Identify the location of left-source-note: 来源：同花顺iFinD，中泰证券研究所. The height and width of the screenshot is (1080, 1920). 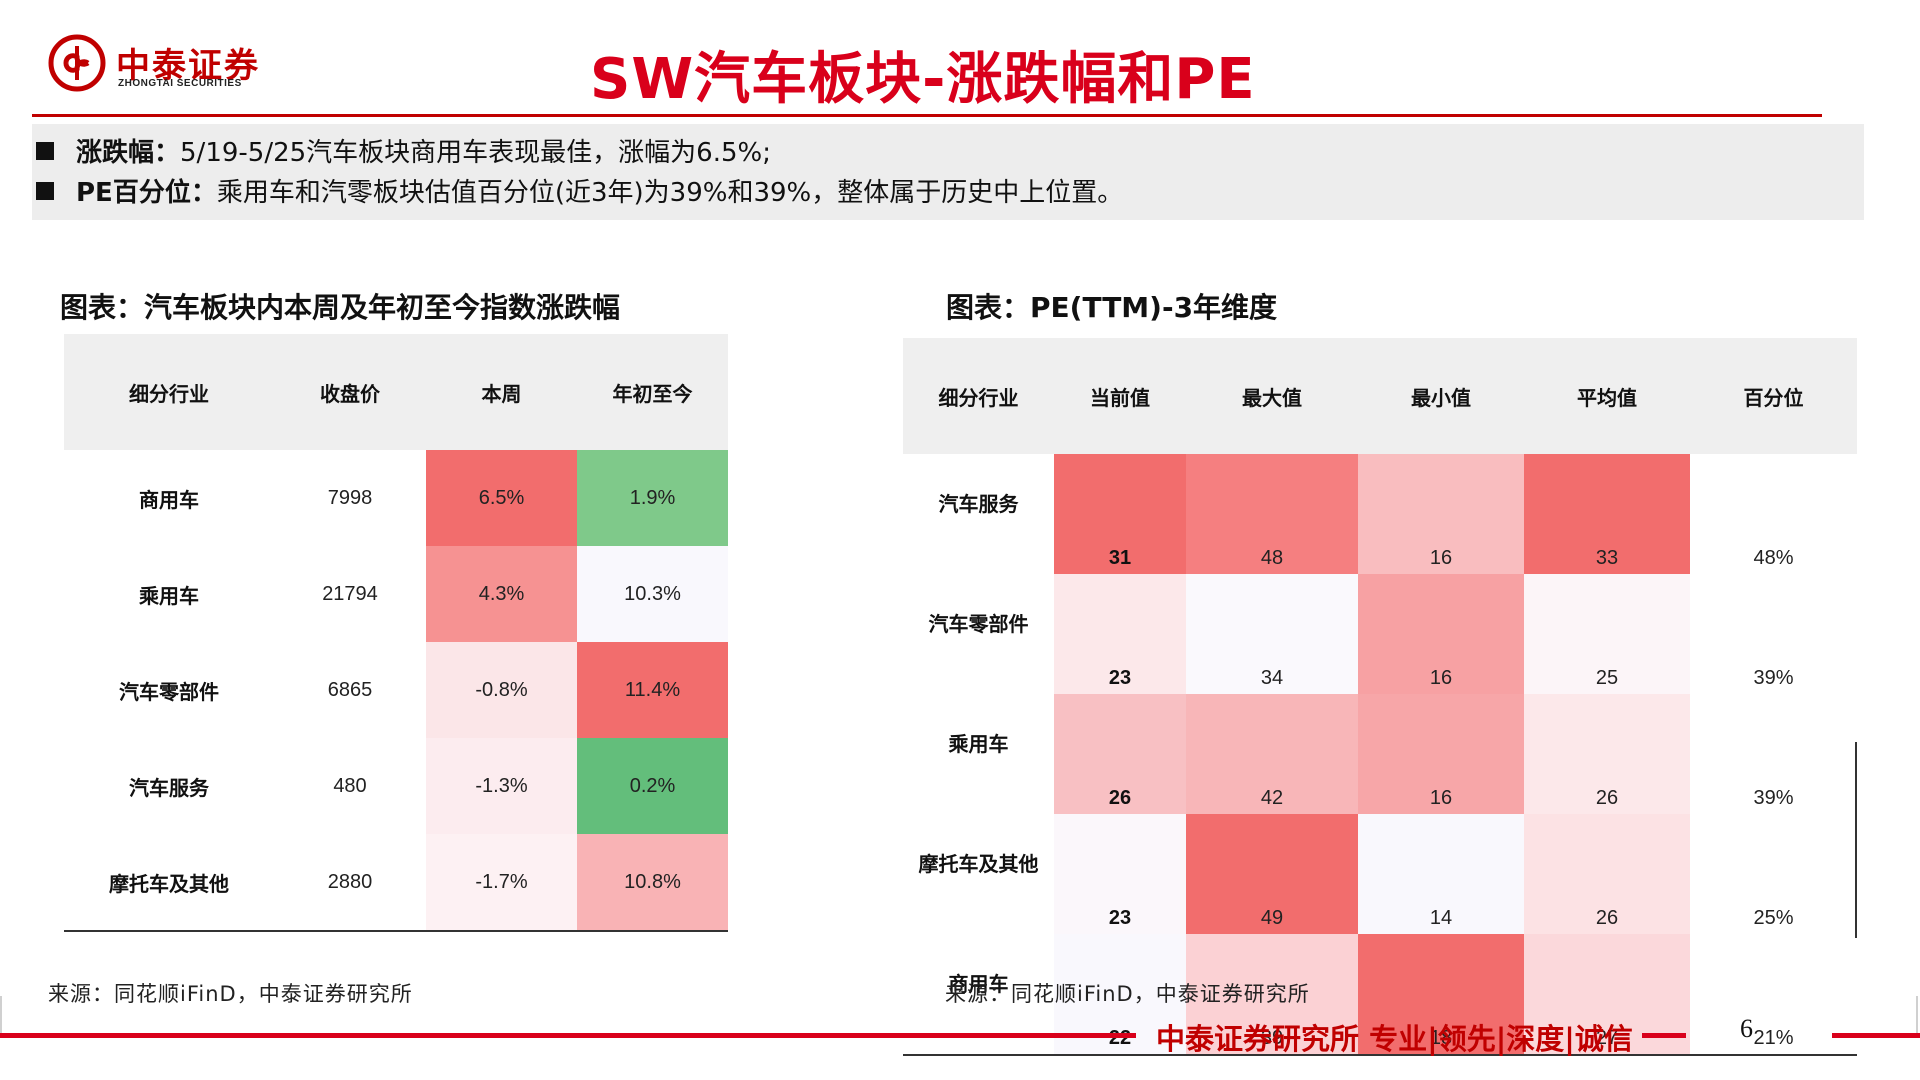
(230, 994).